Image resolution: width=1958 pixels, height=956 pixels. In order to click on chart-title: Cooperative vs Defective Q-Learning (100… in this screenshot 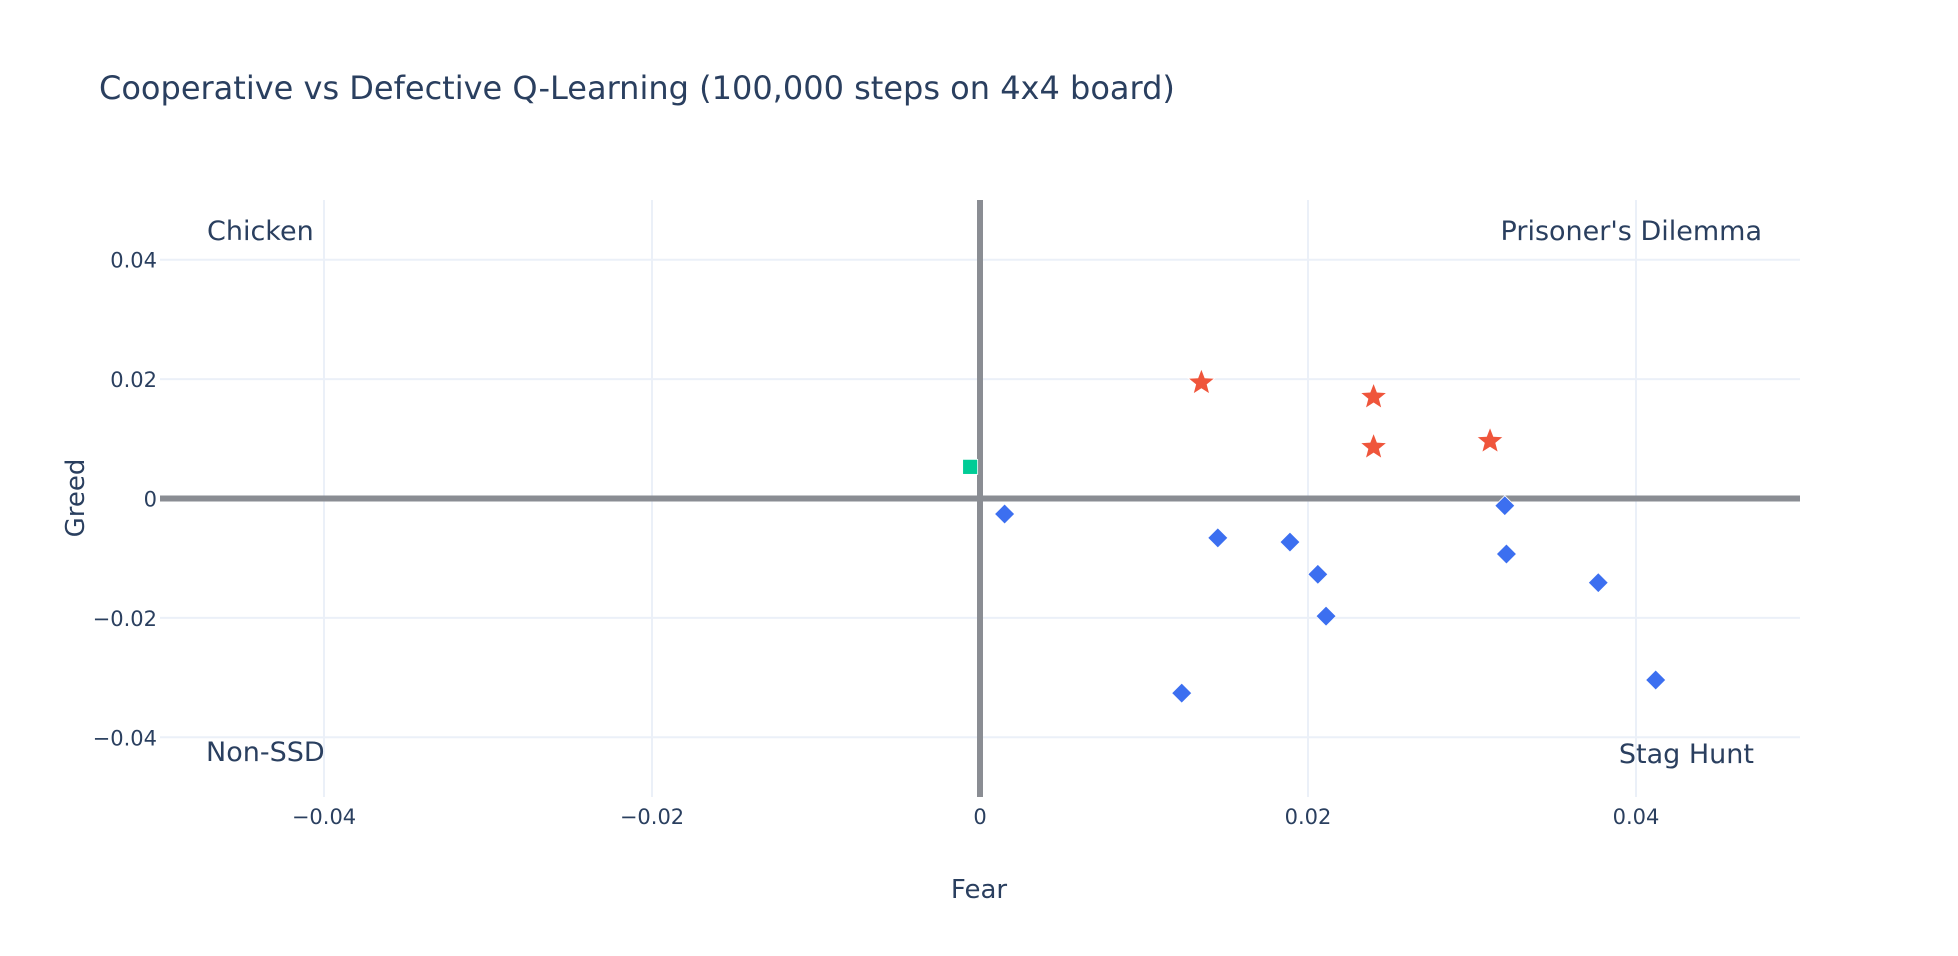, I will do `click(637, 88)`.